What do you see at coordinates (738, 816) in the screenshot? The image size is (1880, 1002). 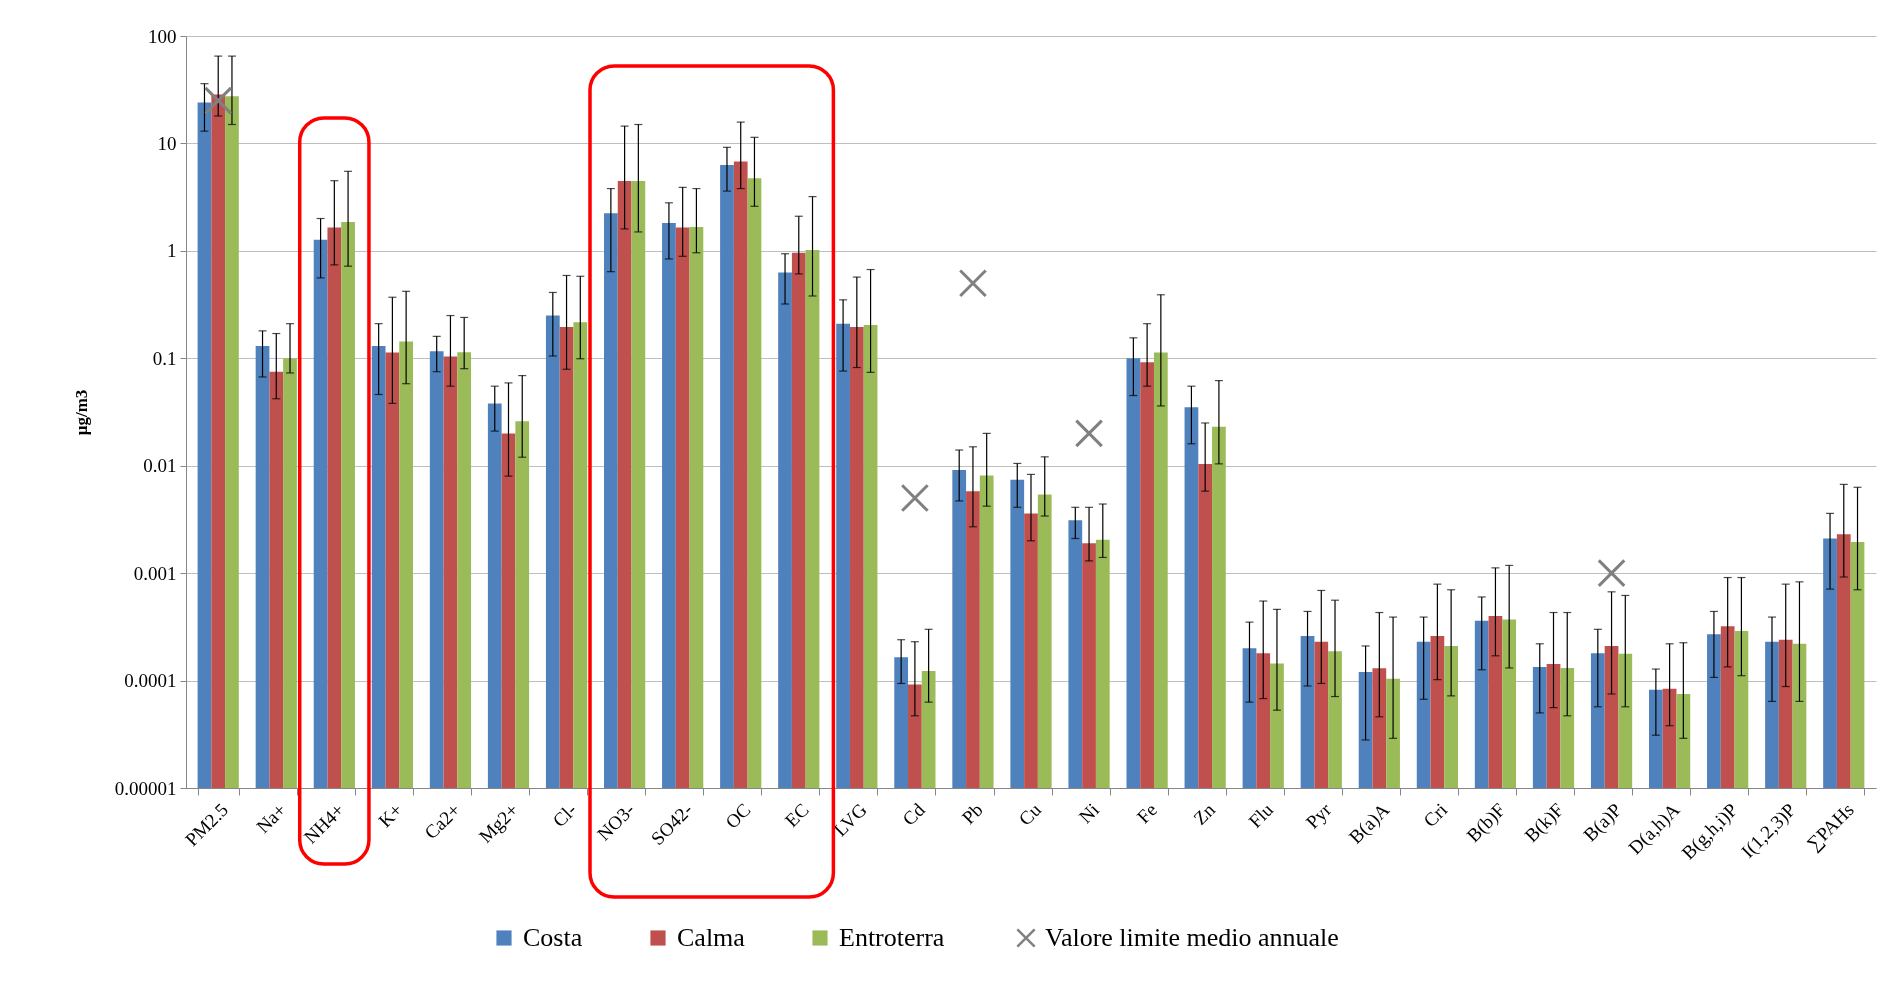 I see `x-tick-label: OC` at bounding box center [738, 816].